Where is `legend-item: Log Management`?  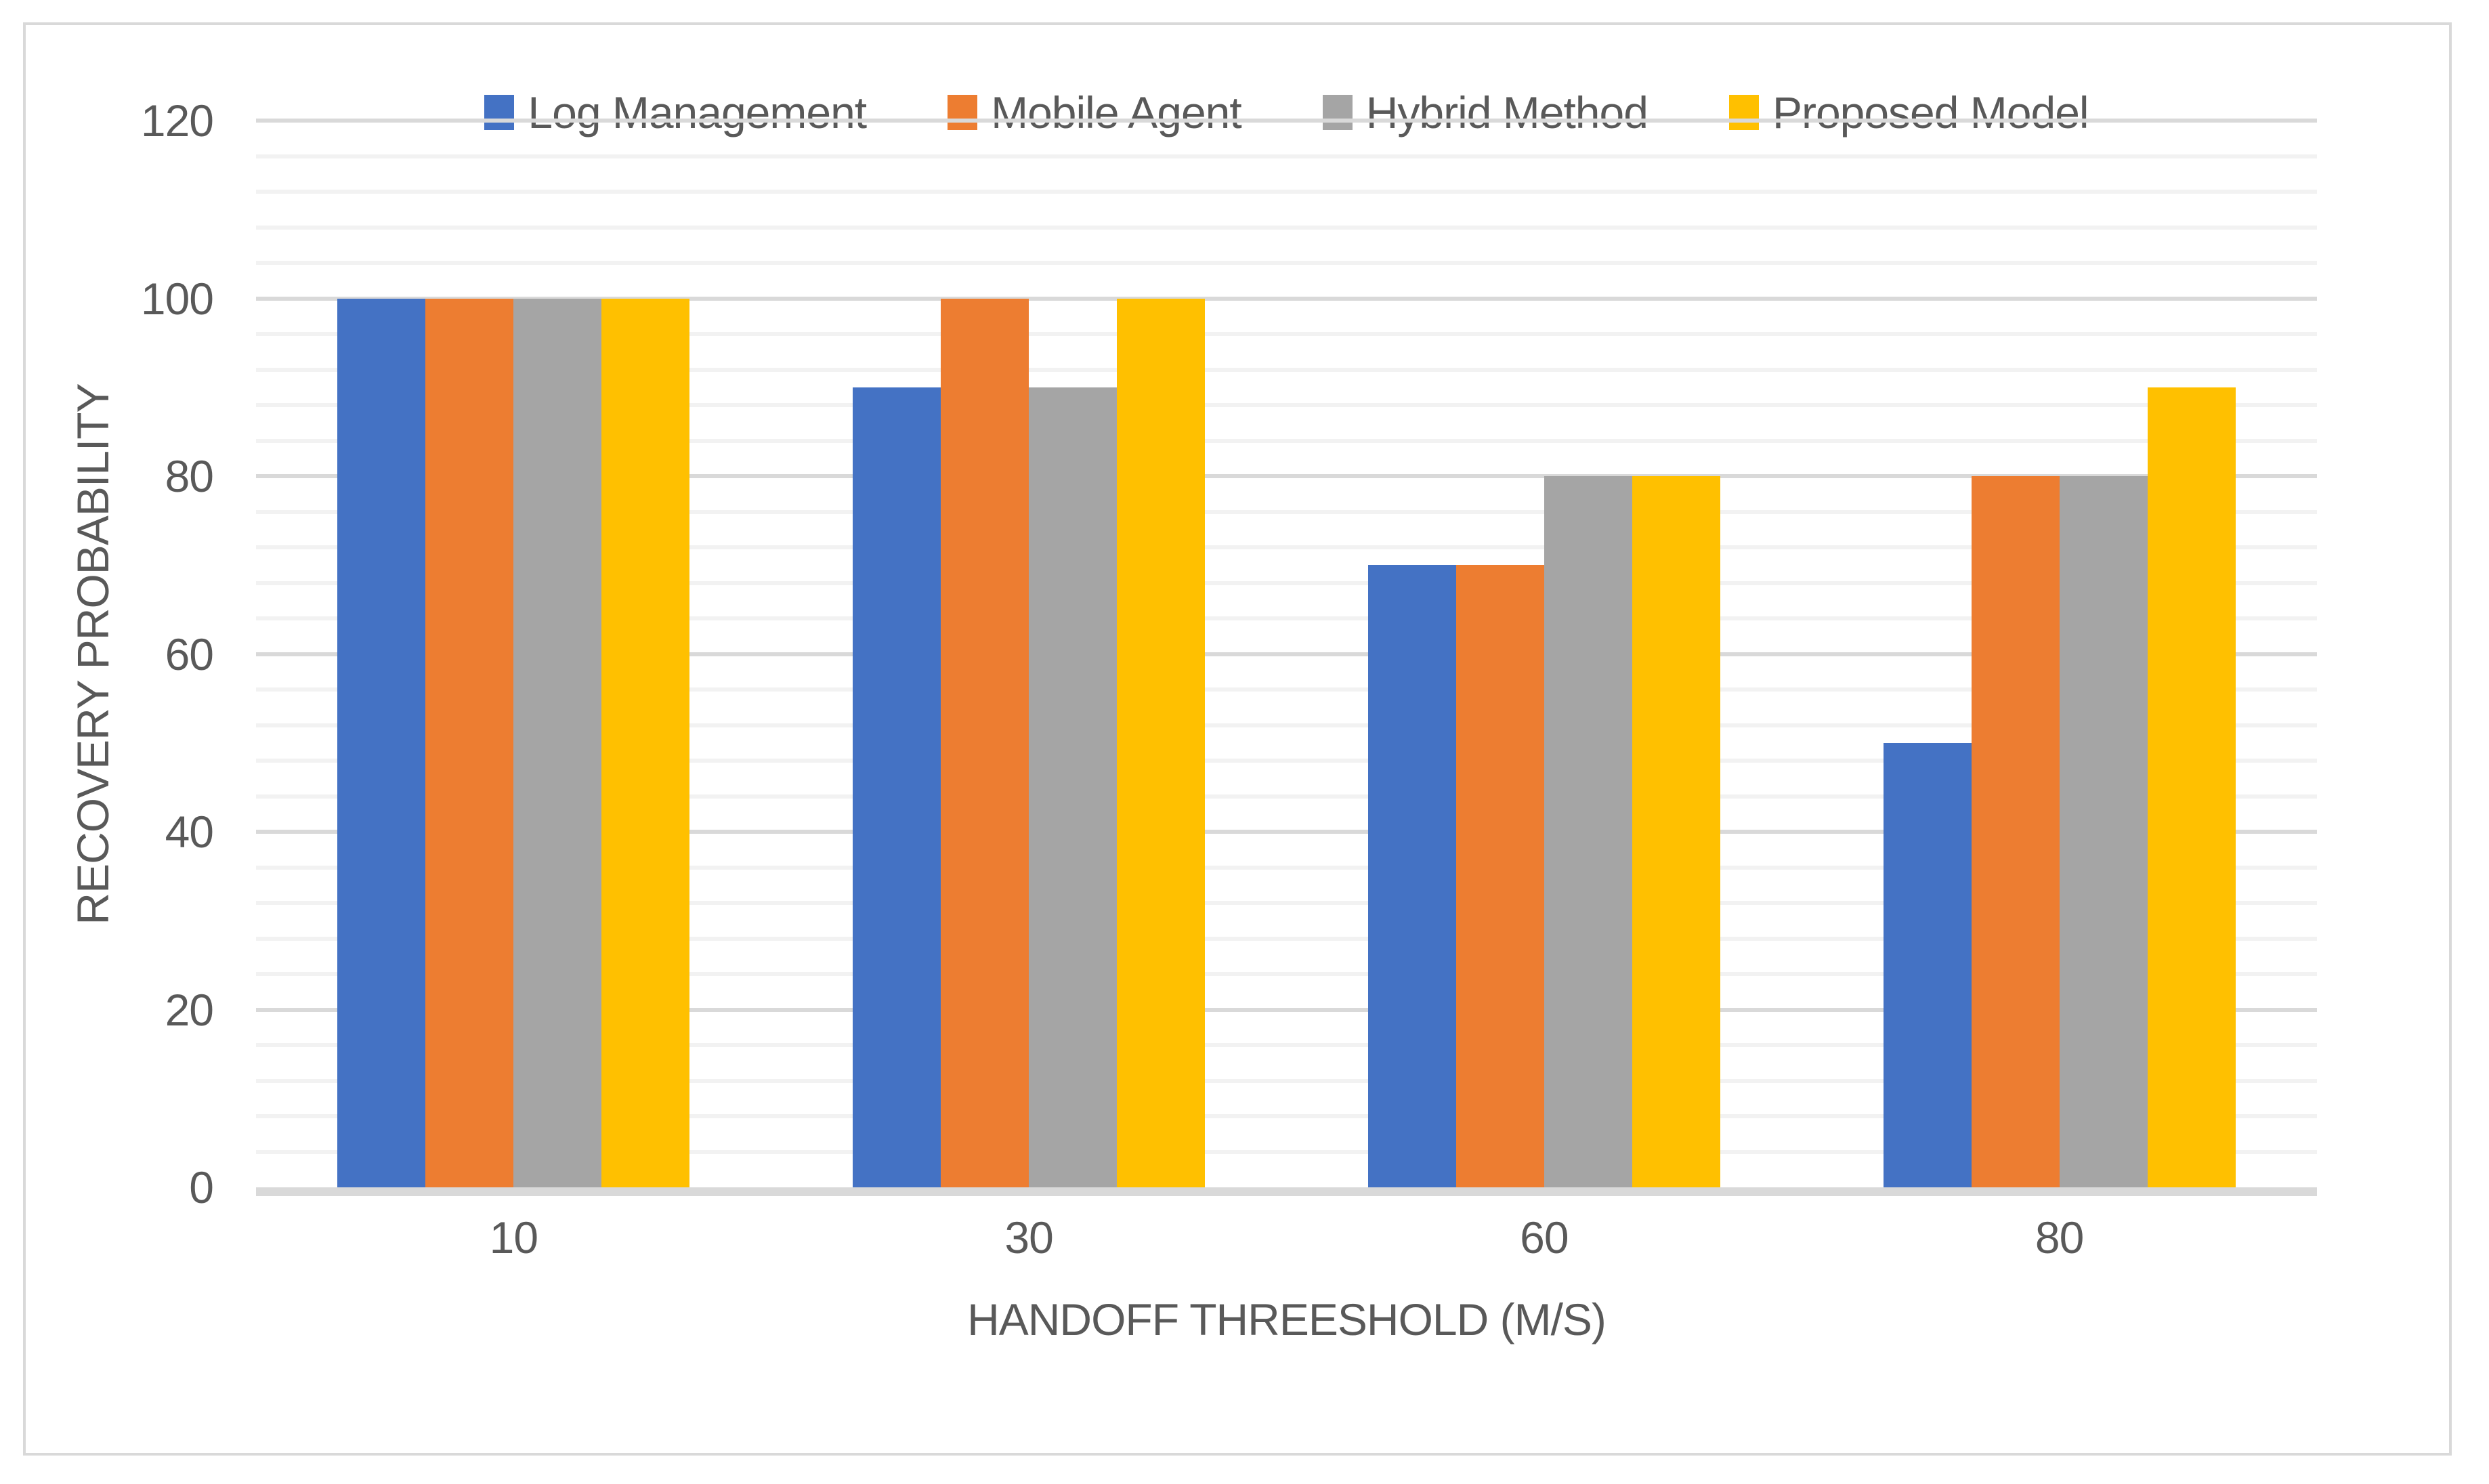 legend-item: Log Management is located at coordinates (675, 112).